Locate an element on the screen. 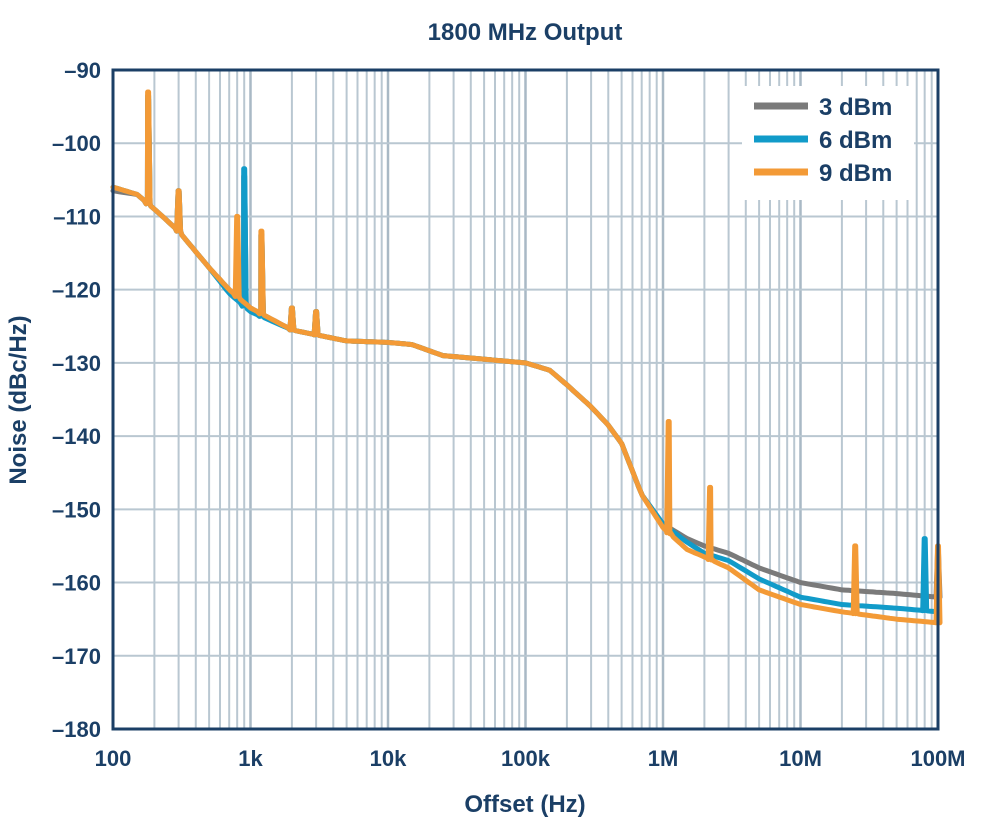 Image resolution: width=986 pixels, height=824 pixels. legend-label-1: 3 dBm is located at coordinates (855, 107).